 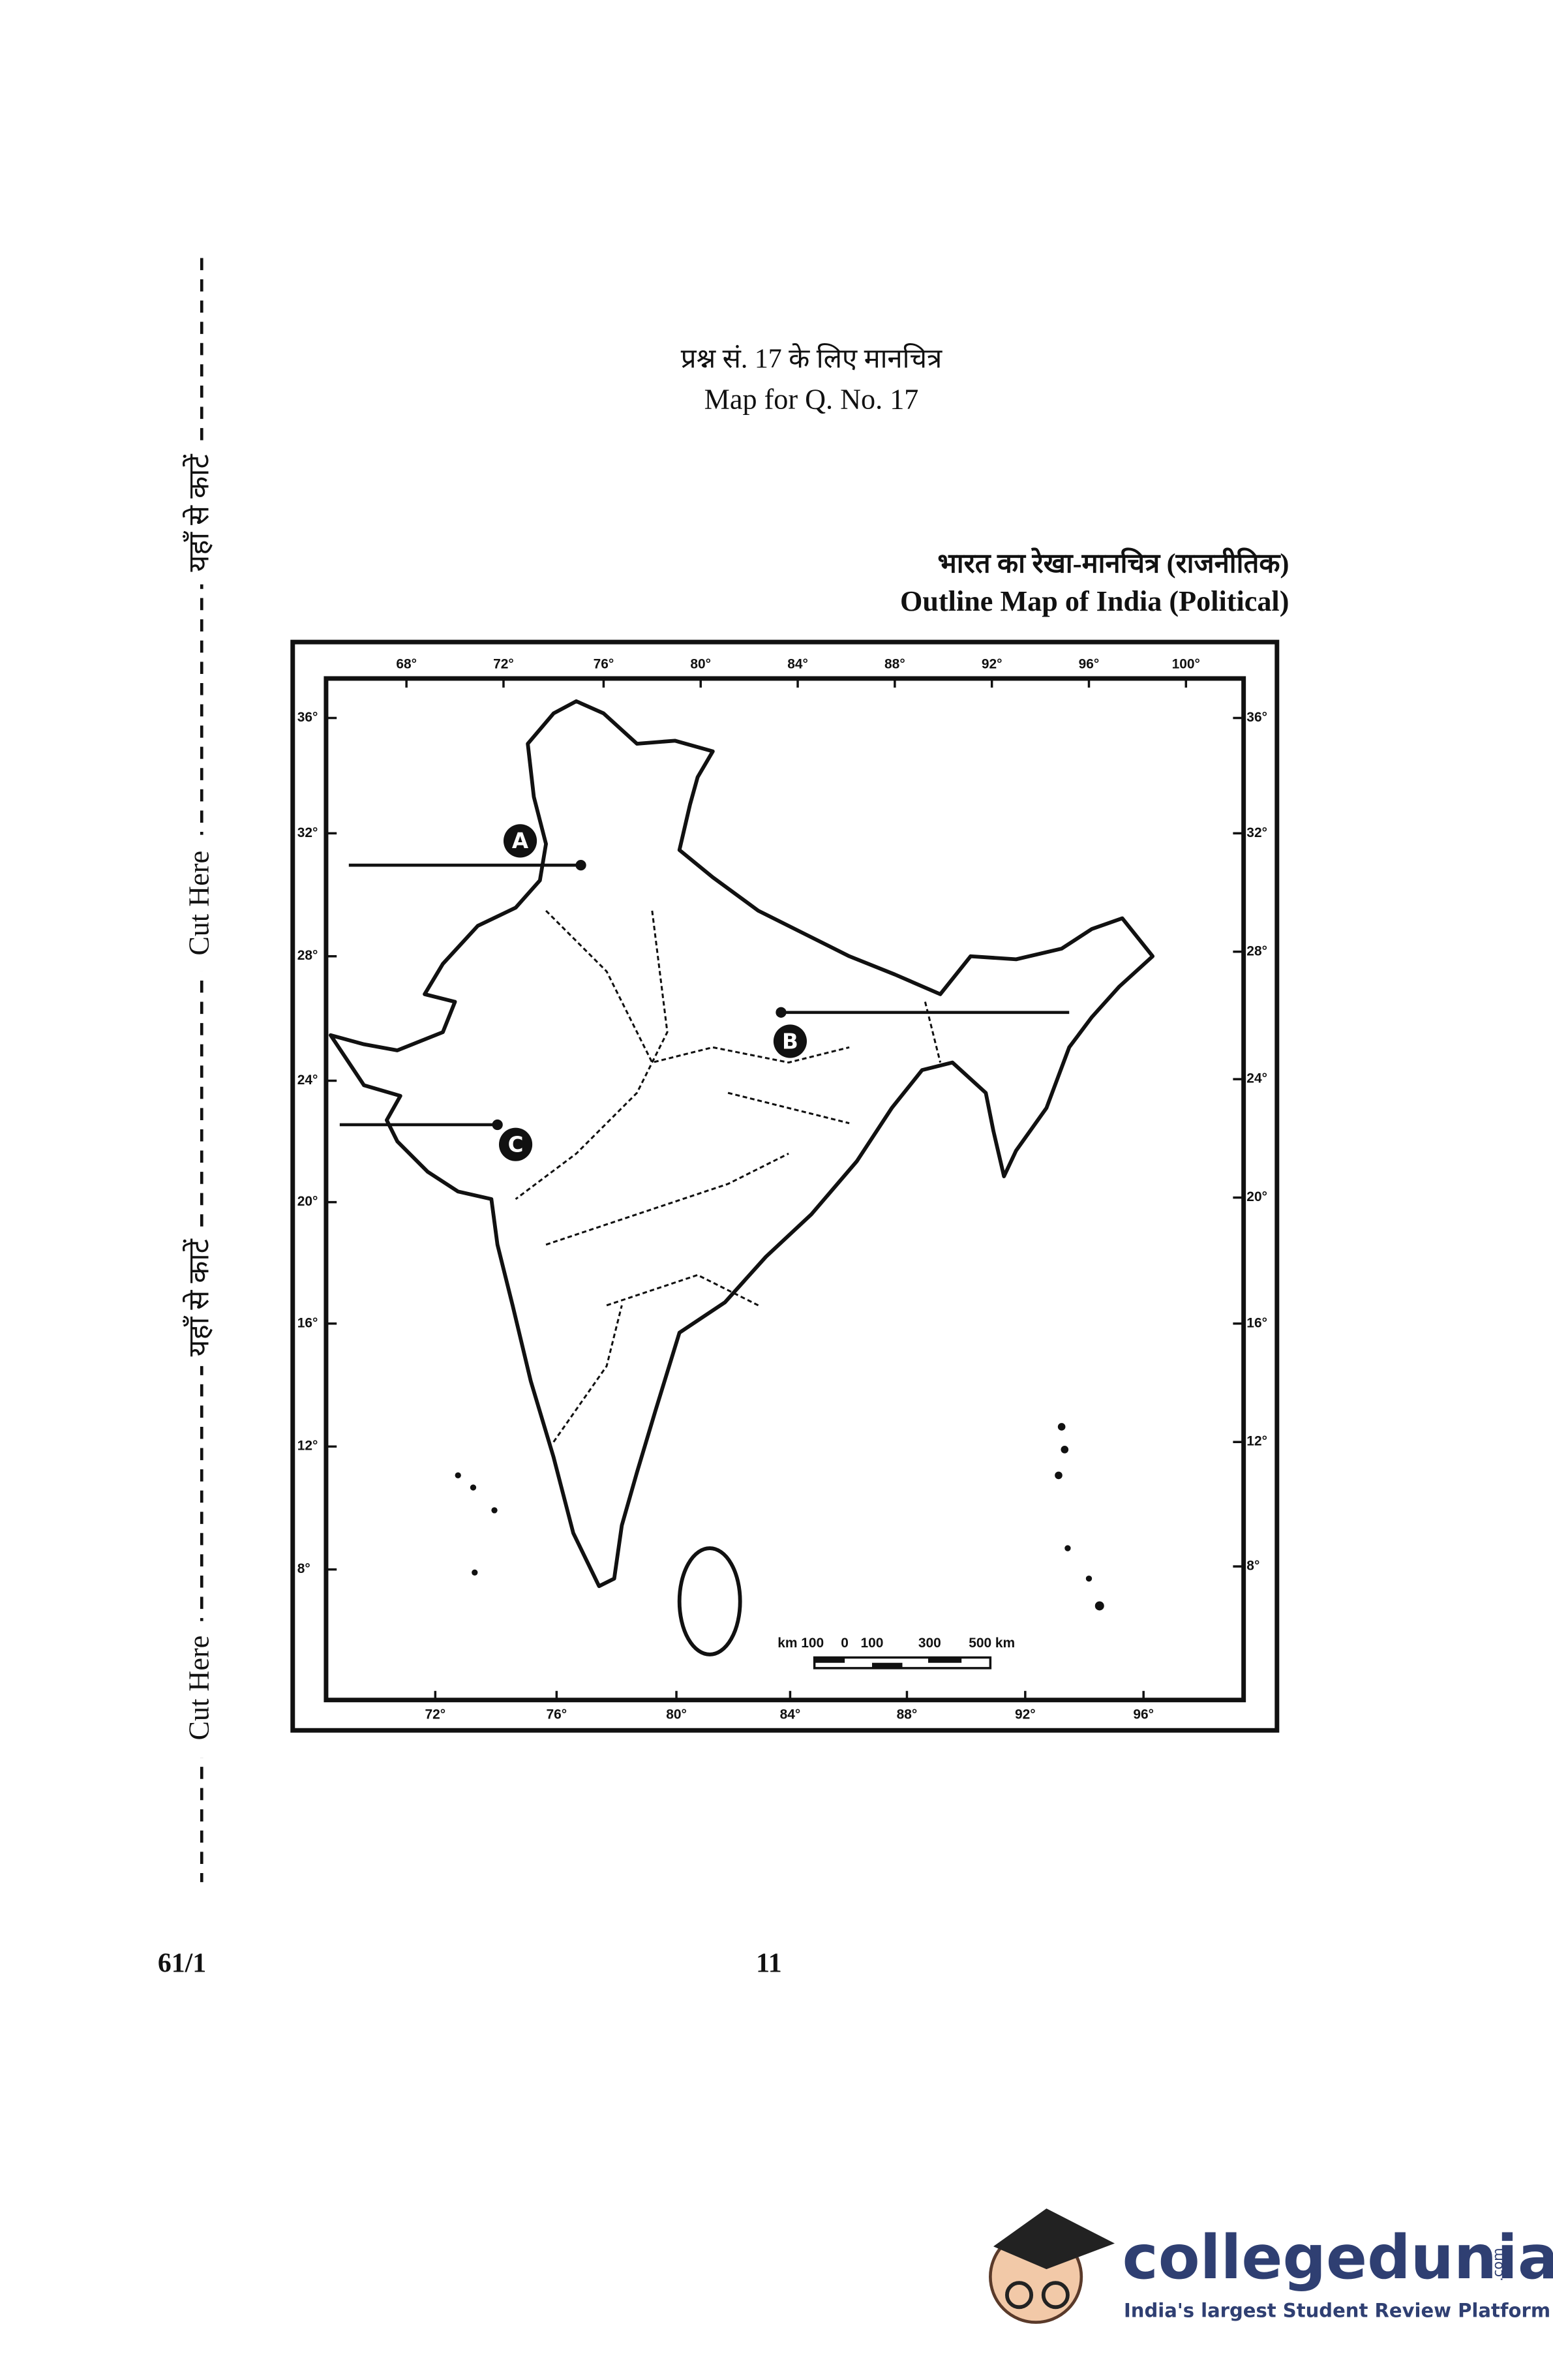 What do you see at coordinates (1338, 2257) in the screenshot?
I see `logo-name: collegedunia` at bounding box center [1338, 2257].